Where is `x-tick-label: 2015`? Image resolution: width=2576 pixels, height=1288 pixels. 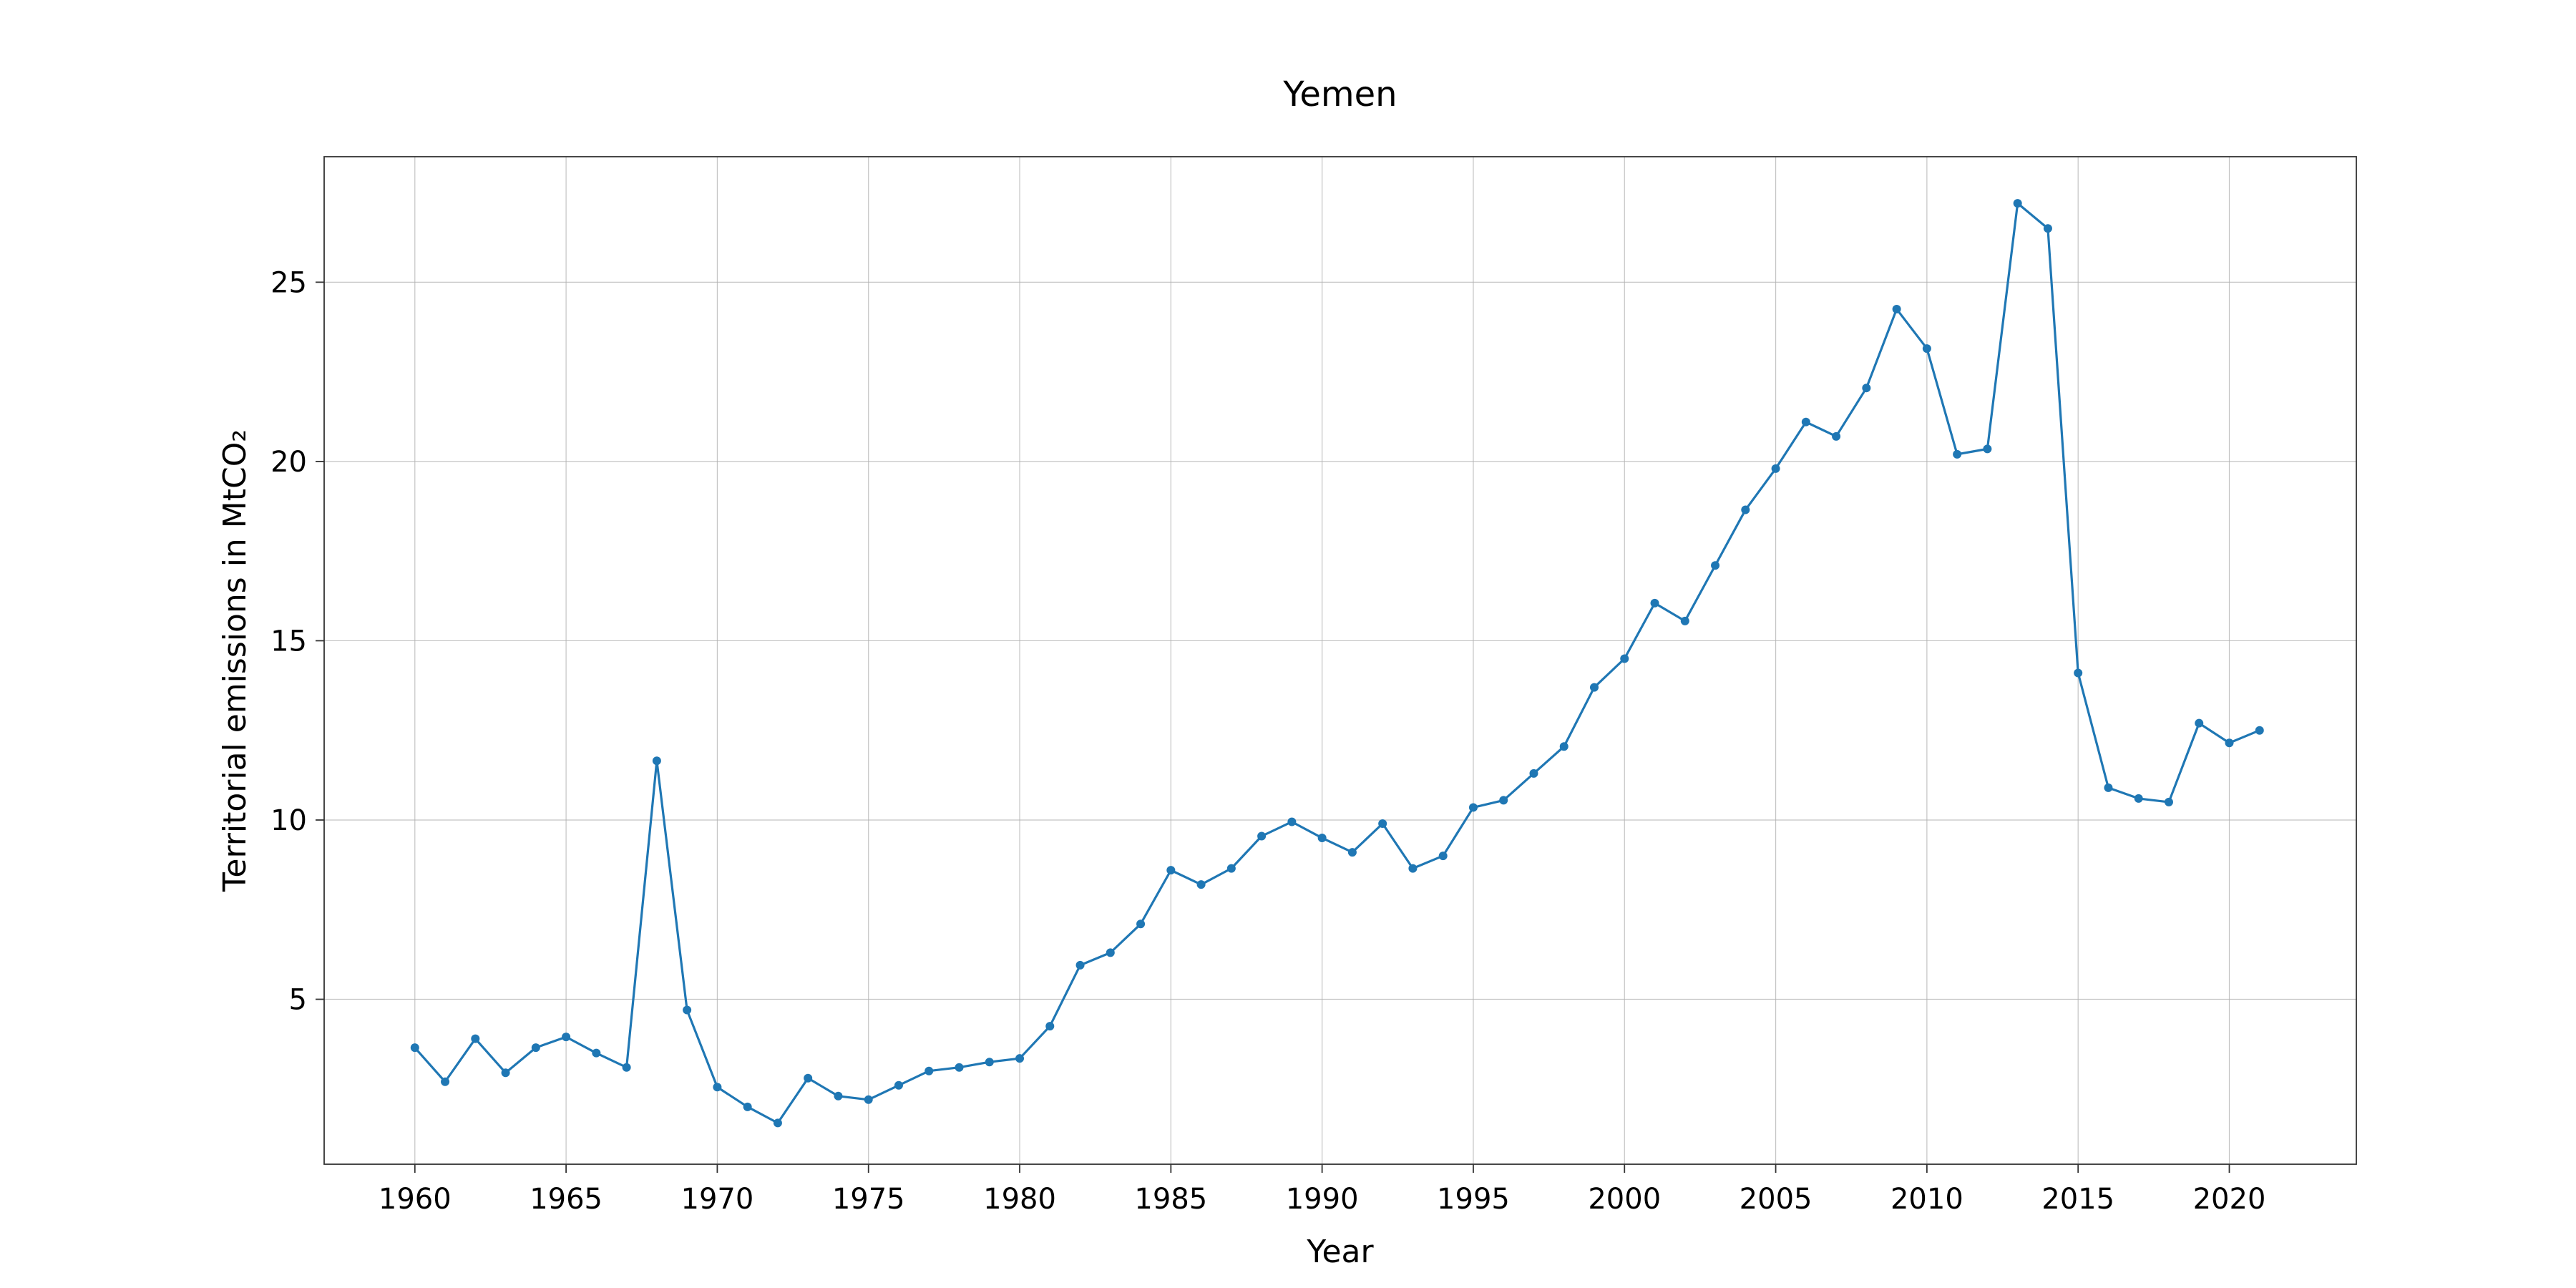
x-tick-label: 2015 is located at coordinates (2077, 1199).